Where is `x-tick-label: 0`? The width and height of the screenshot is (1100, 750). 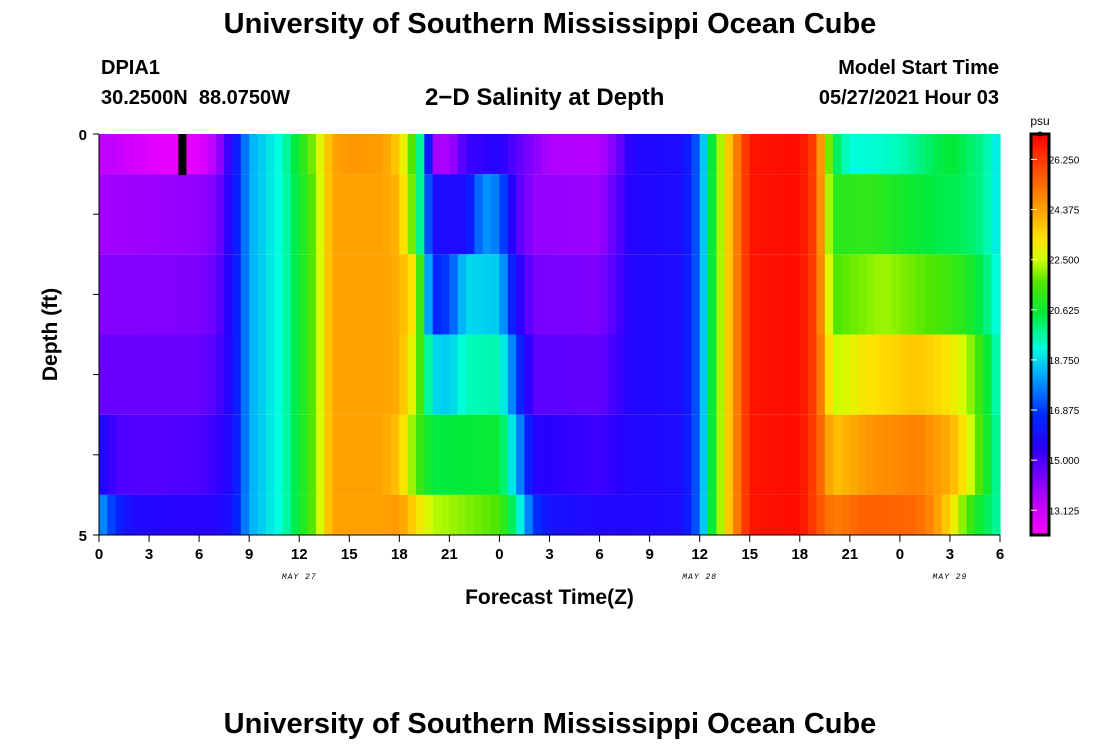 x-tick-label: 0 is located at coordinates (99, 554).